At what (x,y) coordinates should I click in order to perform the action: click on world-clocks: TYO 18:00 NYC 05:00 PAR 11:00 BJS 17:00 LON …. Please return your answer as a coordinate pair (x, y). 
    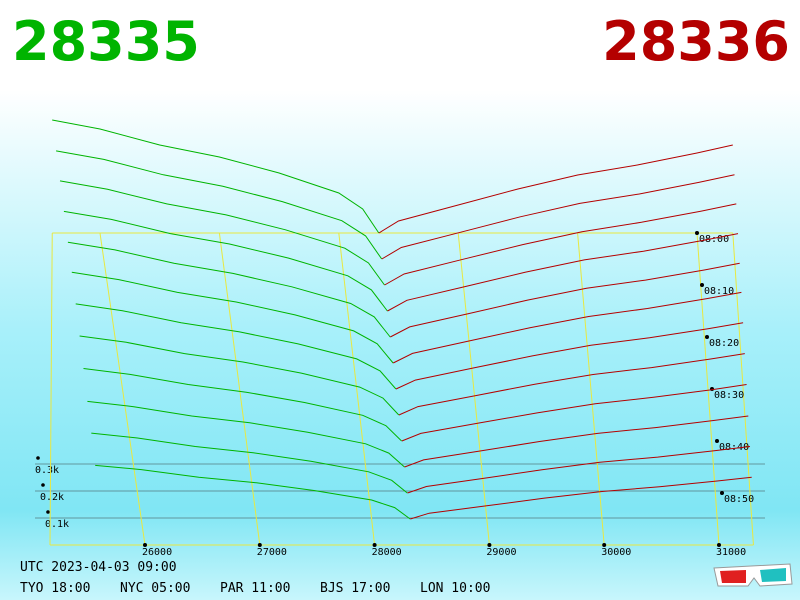
    Looking at the image, I should click on (255, 588).